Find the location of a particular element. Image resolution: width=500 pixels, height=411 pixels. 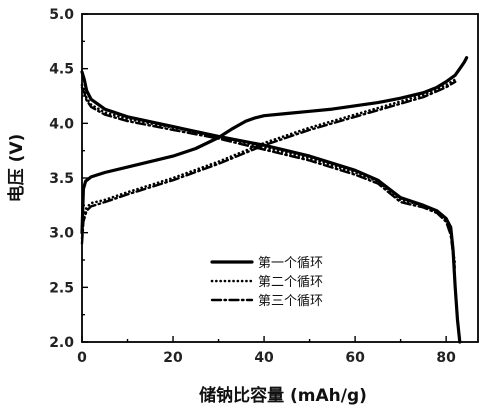

legend-label-3: 第三个循环 is located at coordinates (290, 301).